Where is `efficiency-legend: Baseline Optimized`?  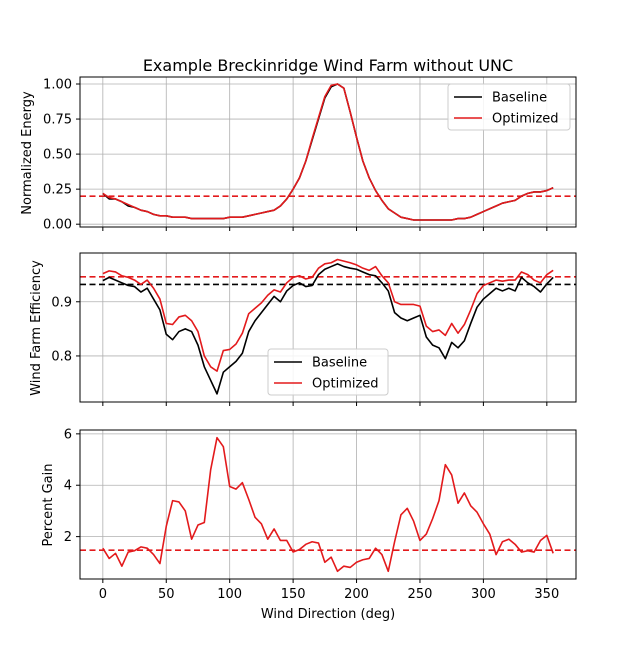
efficiency-legend: Baseline Optimized is located at coordinates (328, 372).